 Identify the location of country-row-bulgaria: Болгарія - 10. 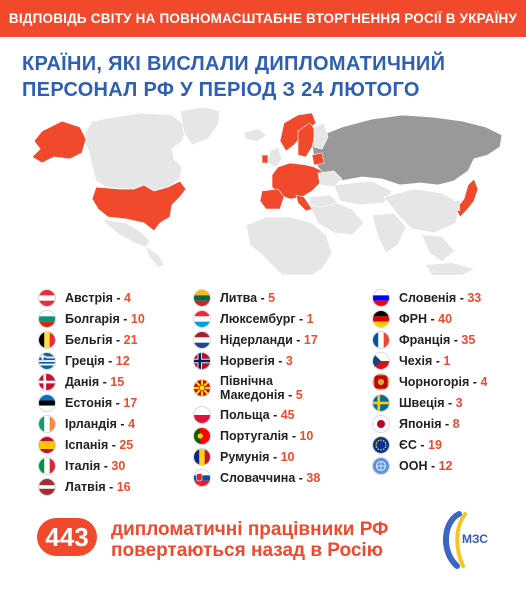
(91, 318).